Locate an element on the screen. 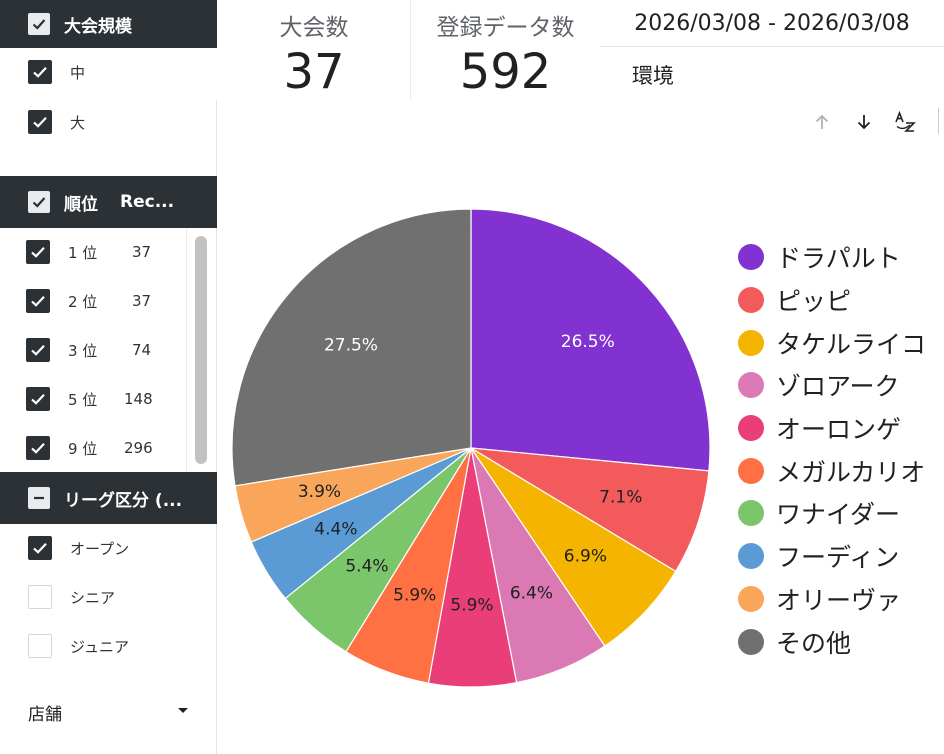  league-junior-label: ジュニア is located at coordinates (99, 646).